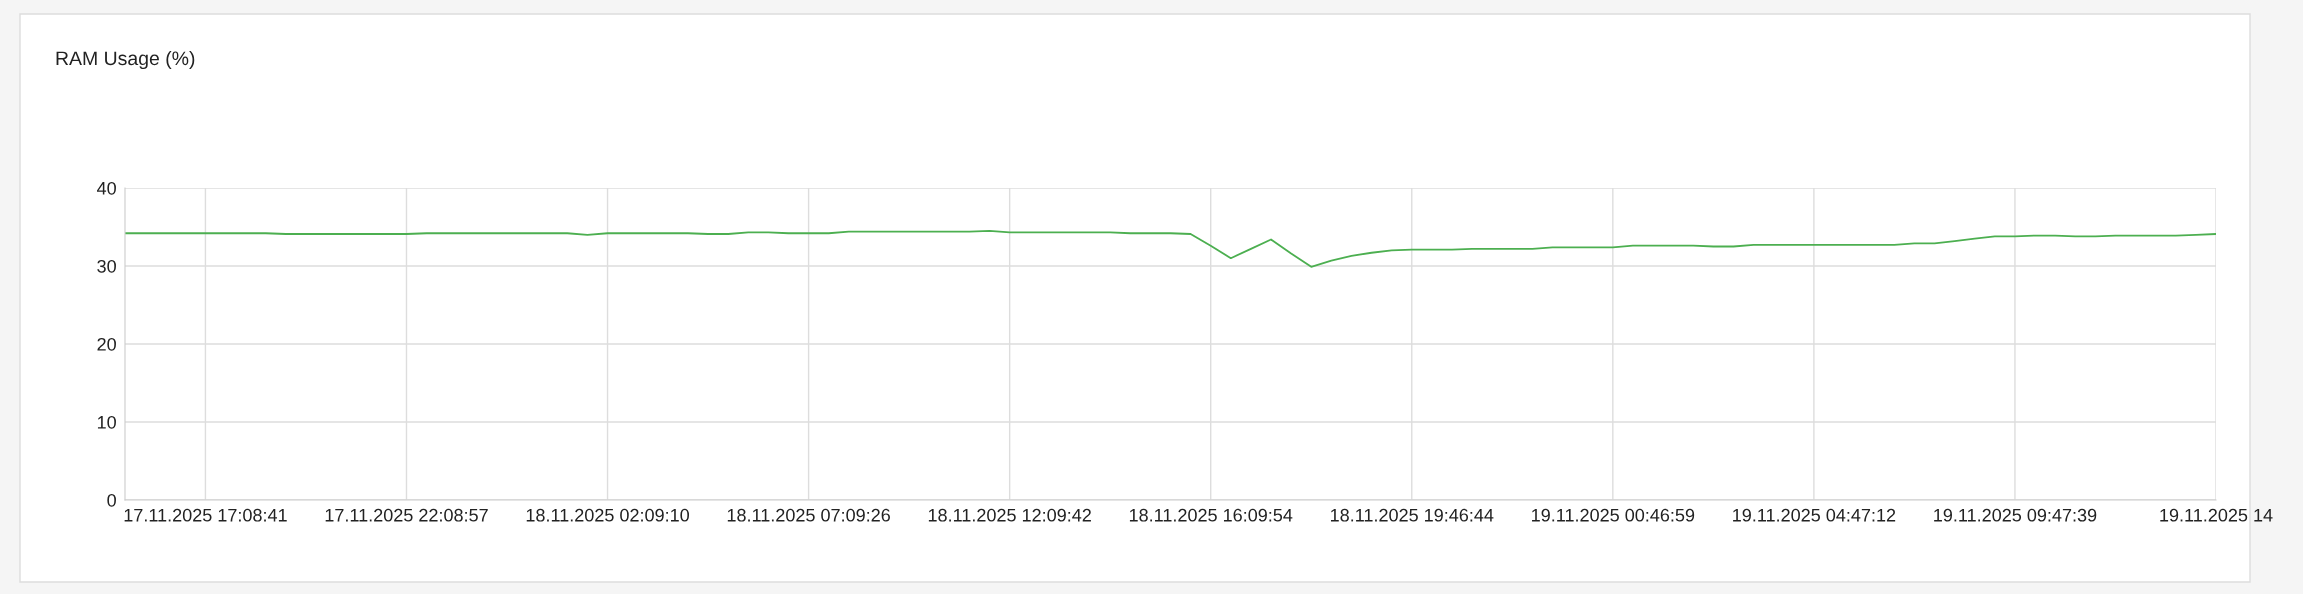 This screenshot has height=594, width=2303. Describe the element at coordinates (1170, 248) in the screenshot. I see `line-series` at that location.